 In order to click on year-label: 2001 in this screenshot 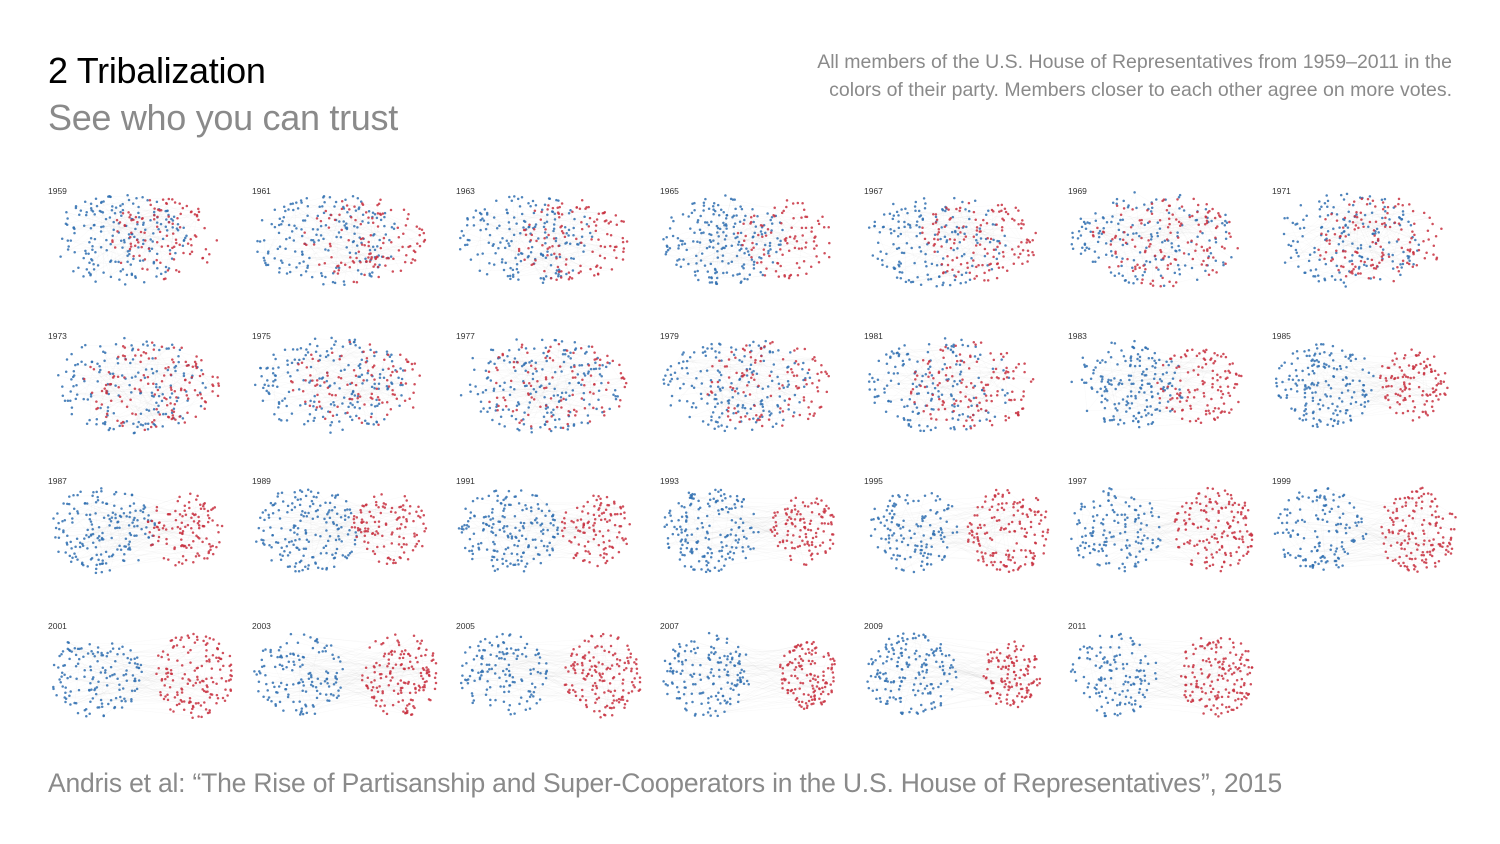, I will do `click(57, 626)`.